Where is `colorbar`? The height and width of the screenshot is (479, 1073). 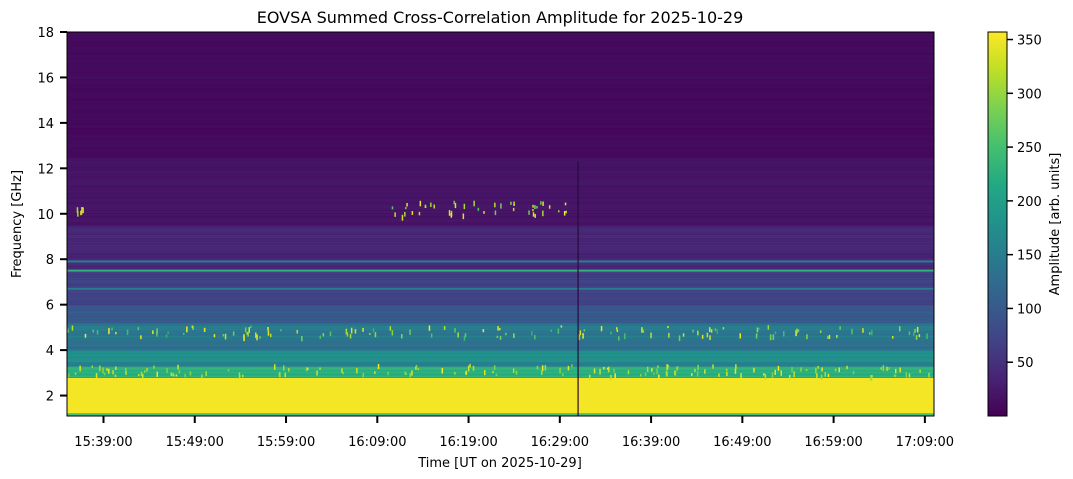 colorbar is located at coordinates (997, 224).